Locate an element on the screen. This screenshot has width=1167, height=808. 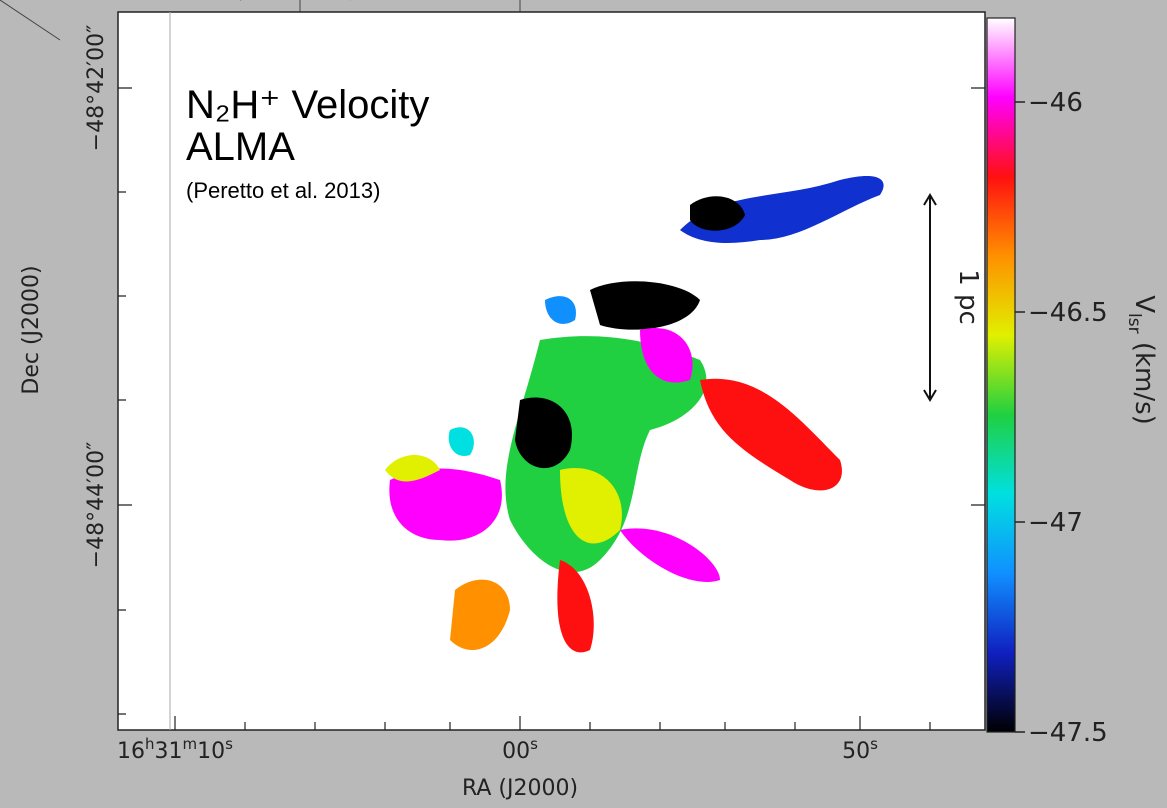
colorbar-tick-label: −46 is located at coordinates (1055, 103).